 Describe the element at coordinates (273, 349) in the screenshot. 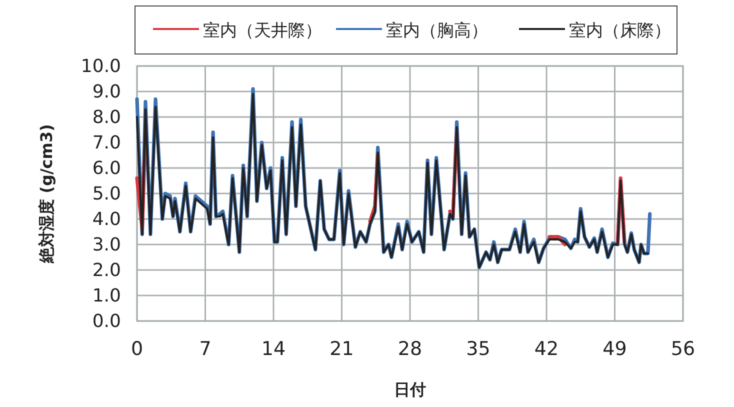

I see `x-tick-label: 14` at that location.